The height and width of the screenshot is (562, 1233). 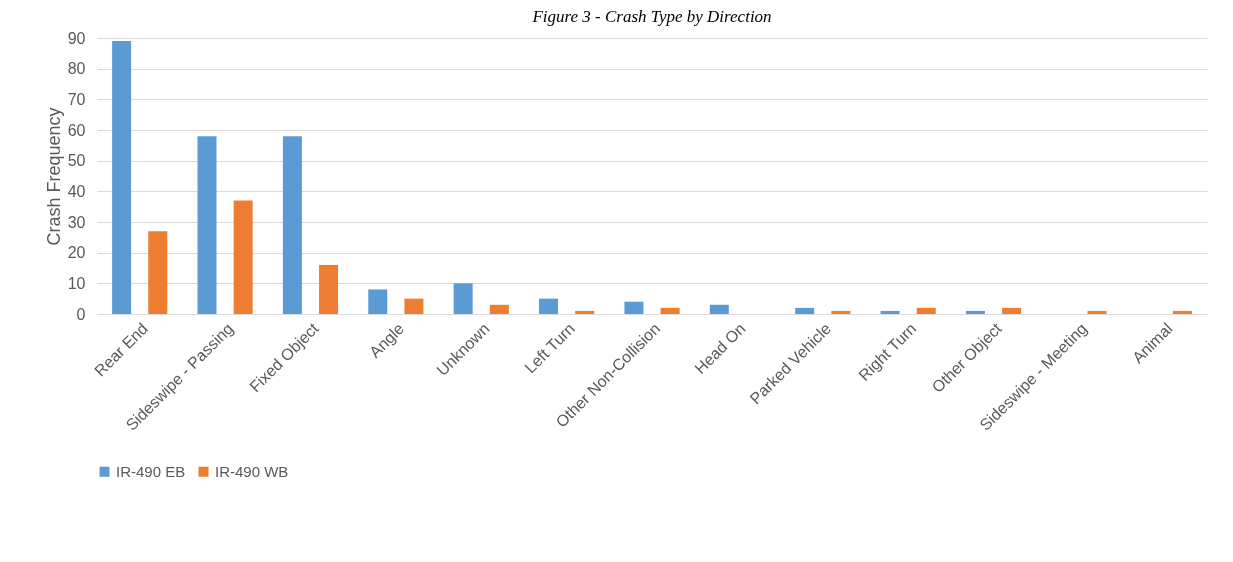 What do you see at coordinates (76, 130) in the screenshot?
I see `y-tick-label: 60` at bounding box center [76, 130].